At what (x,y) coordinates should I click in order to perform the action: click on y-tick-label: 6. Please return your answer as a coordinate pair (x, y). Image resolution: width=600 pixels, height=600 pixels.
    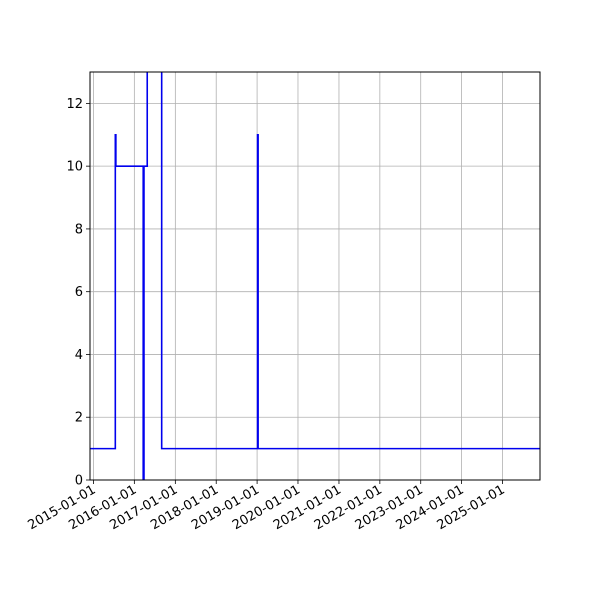
    Looking at the image, I should click on (79, 292).